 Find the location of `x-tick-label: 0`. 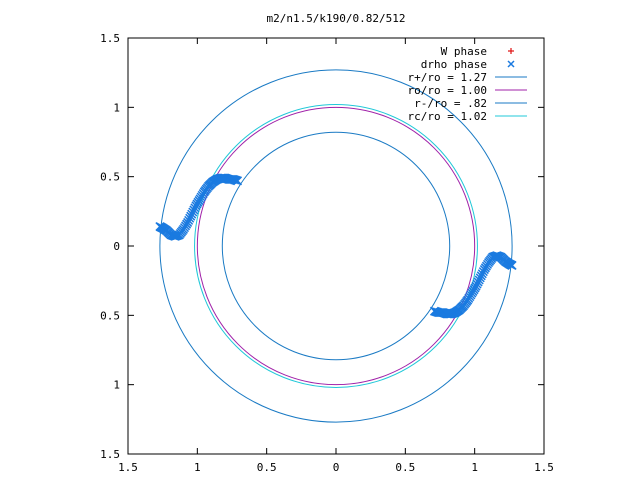

x-tick-label: 0 is located at coordinates (336, 467).